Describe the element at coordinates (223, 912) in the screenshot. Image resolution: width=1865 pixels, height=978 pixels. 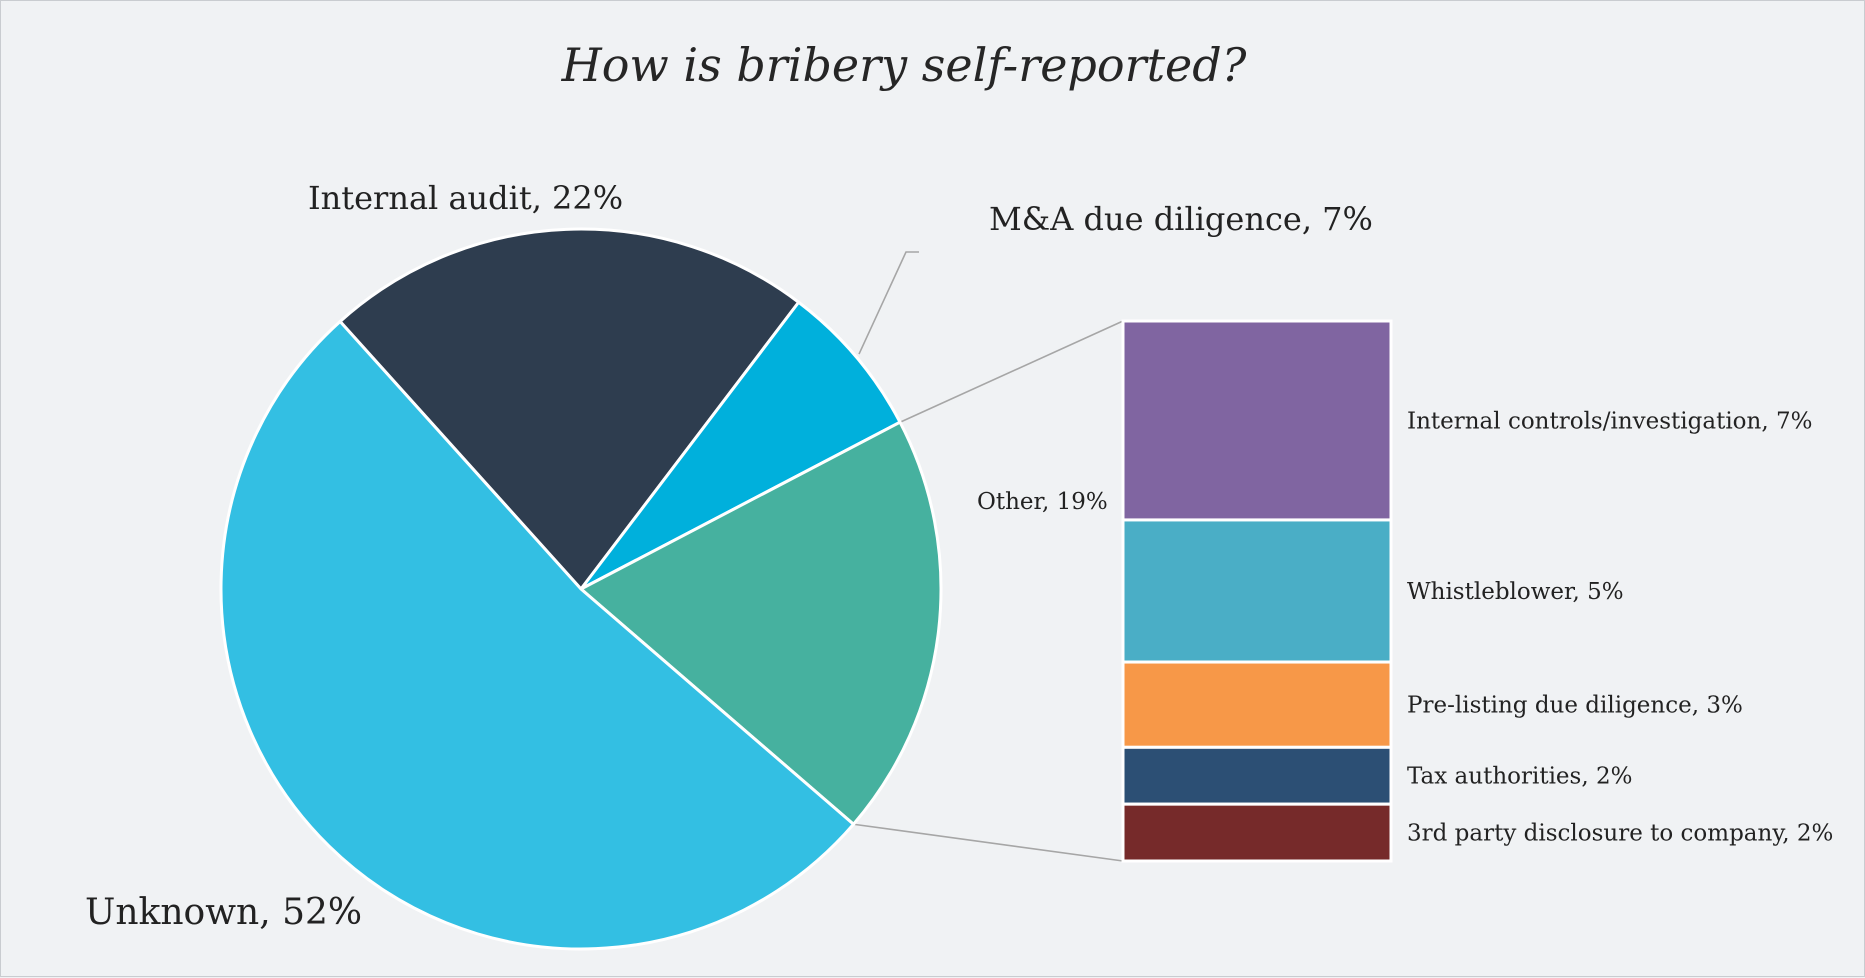
I see `pie-label-unknown: Unknown, 52%` at that location.